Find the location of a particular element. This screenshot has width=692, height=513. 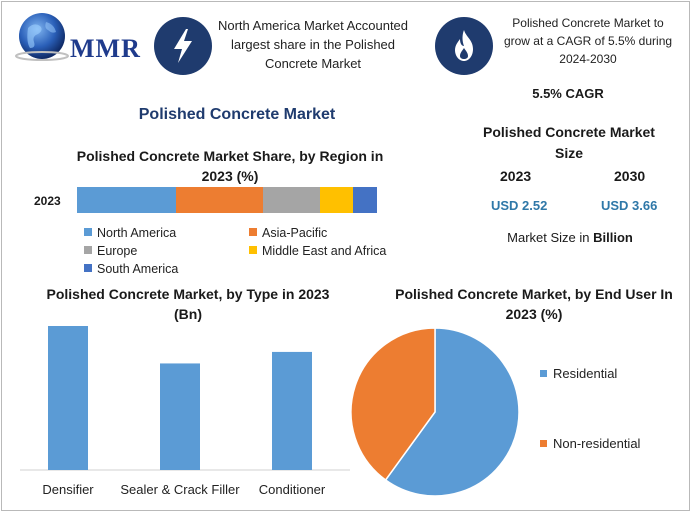

logo: MMR is located at coordinates (79, 38).